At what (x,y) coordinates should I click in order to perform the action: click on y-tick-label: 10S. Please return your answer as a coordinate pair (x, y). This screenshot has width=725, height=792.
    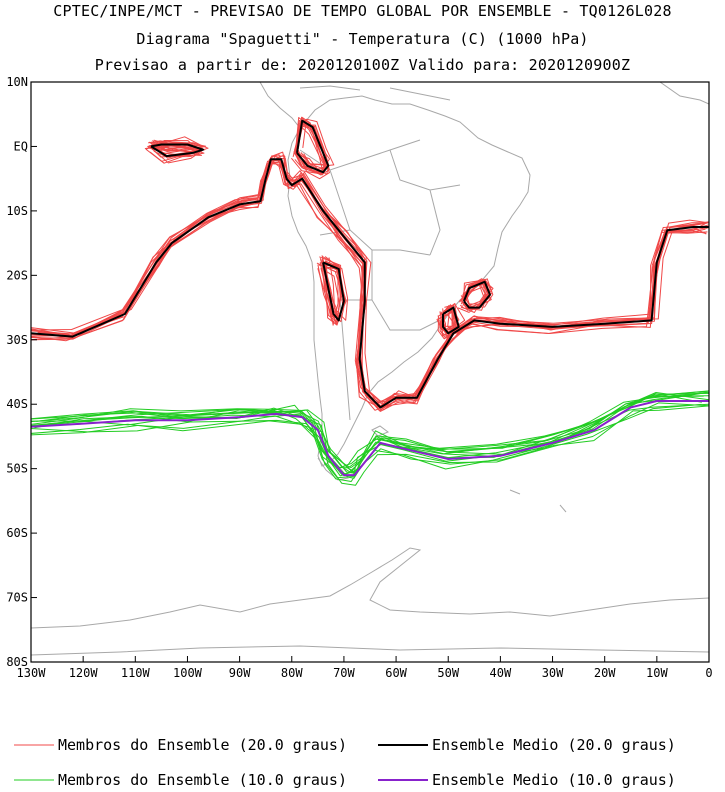
    Looking at the image, I should click on (17, 211).